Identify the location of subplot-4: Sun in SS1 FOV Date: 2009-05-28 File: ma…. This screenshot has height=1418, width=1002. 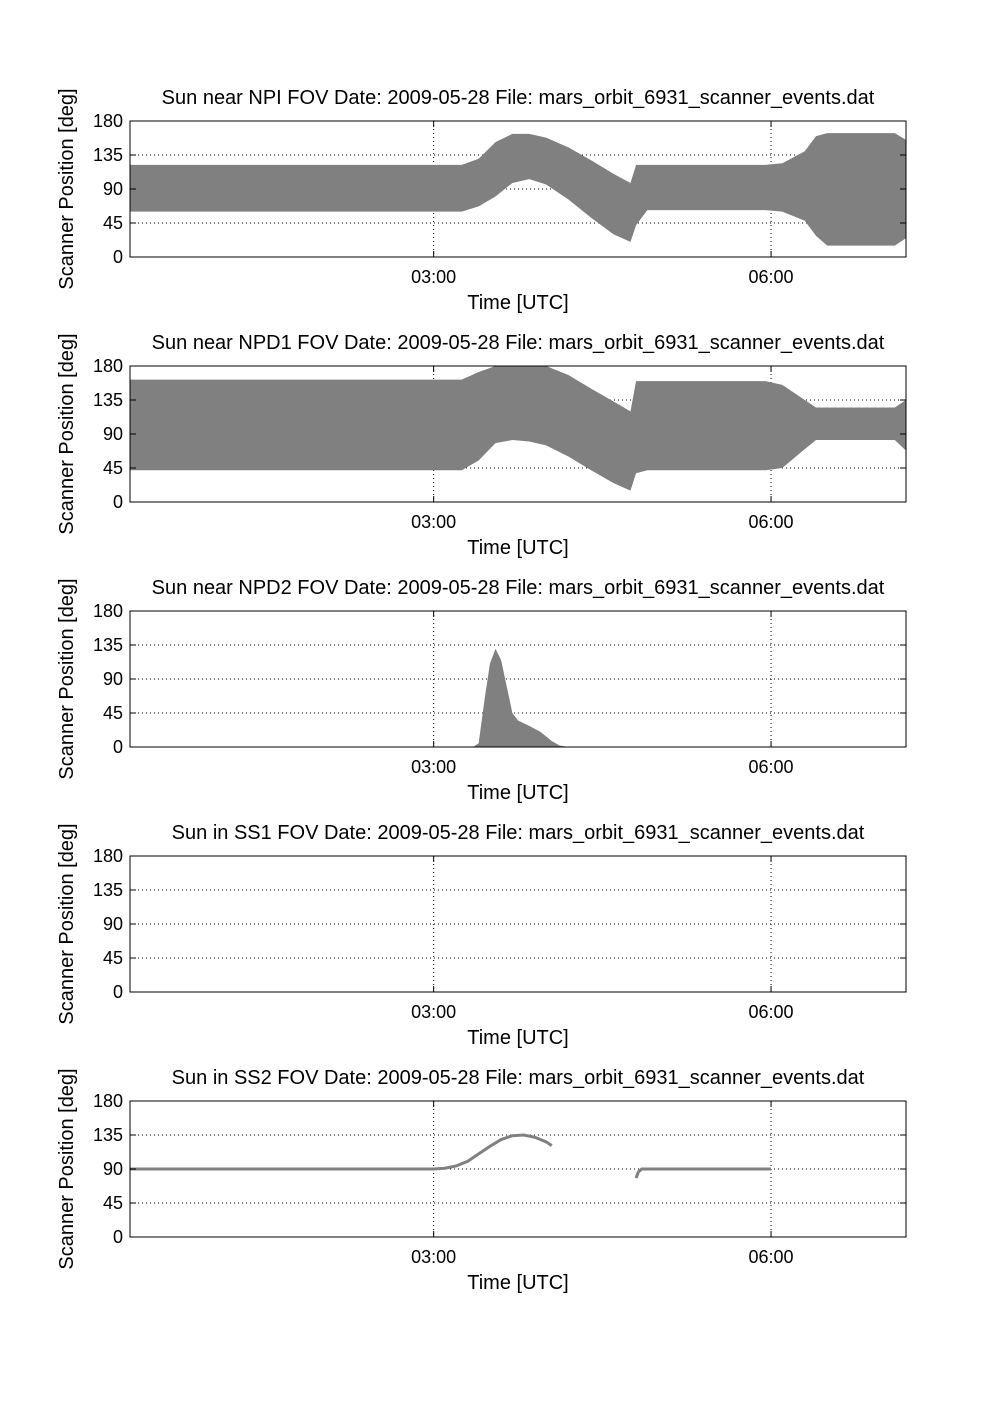
(481, 935).